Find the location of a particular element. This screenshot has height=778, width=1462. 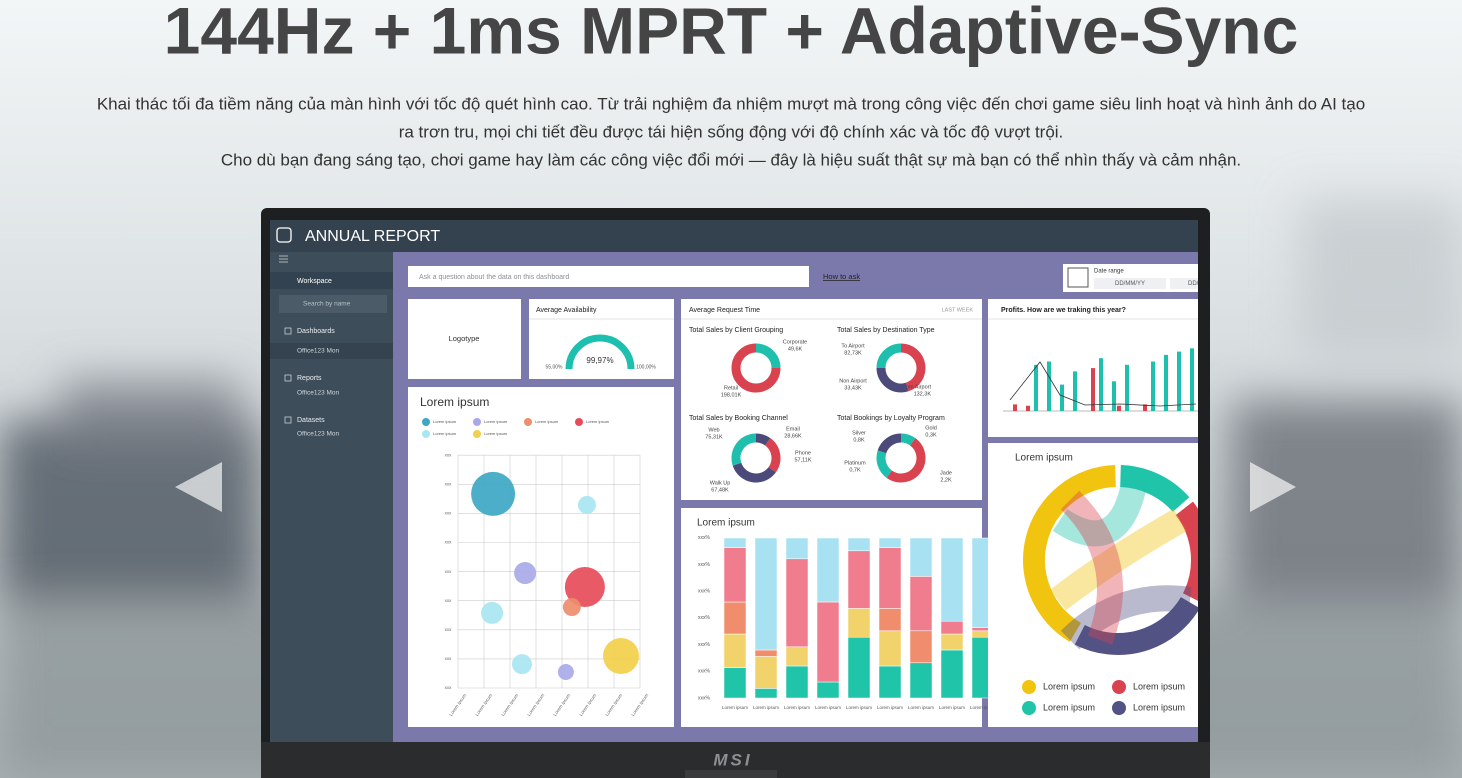

donut-value: 28,66K is located at coordinates (793, 436).